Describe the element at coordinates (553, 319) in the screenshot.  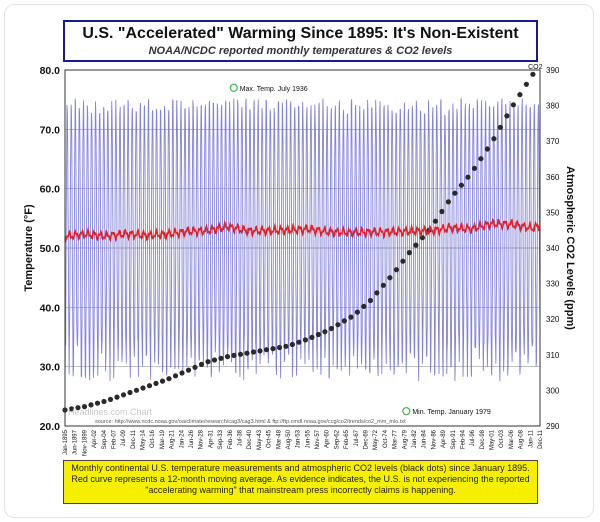
I see `y2-tick-label: 320` at that location.